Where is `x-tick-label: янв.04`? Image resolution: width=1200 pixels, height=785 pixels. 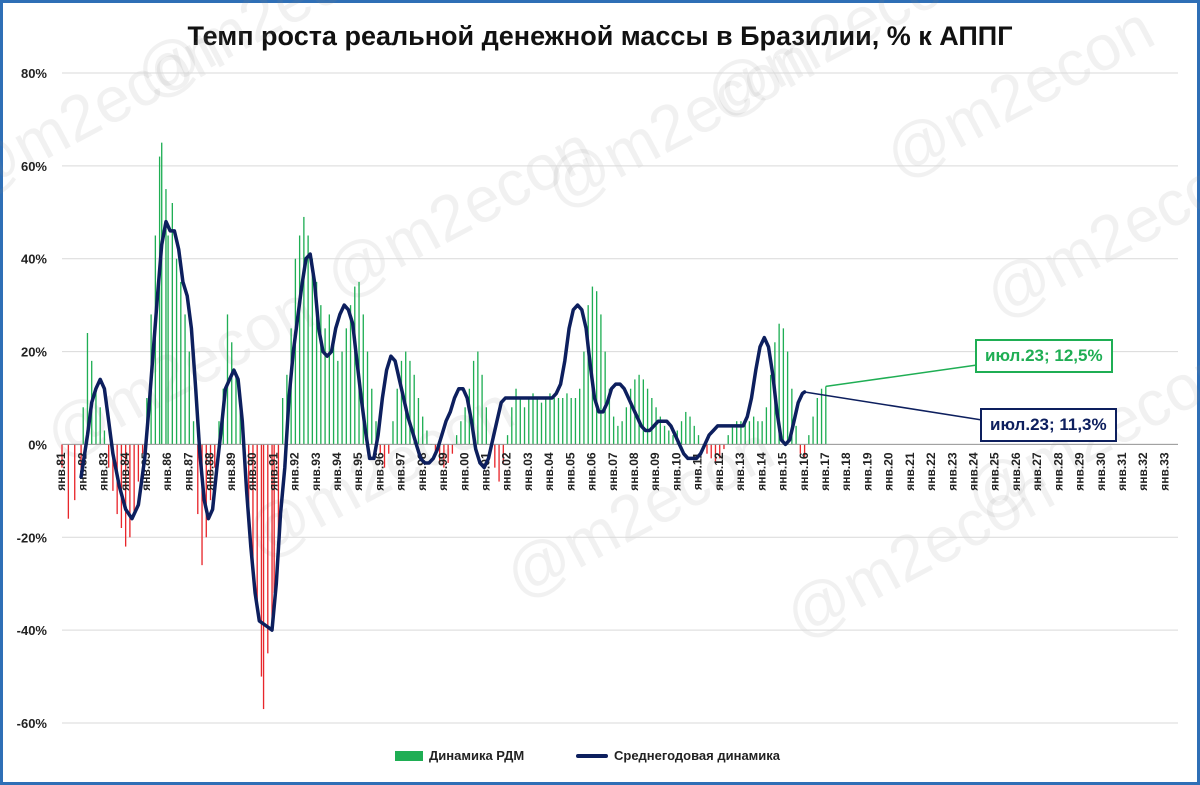 x-tick-label: янв.04 is located at coordinates (549, 471).